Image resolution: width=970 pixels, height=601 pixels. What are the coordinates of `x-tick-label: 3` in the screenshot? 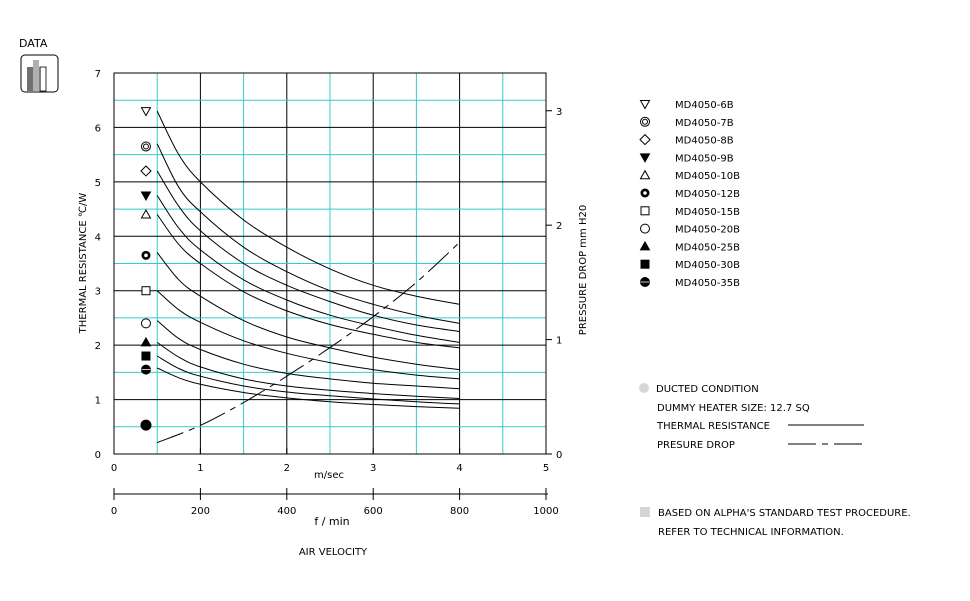 It's located at (373, 468).